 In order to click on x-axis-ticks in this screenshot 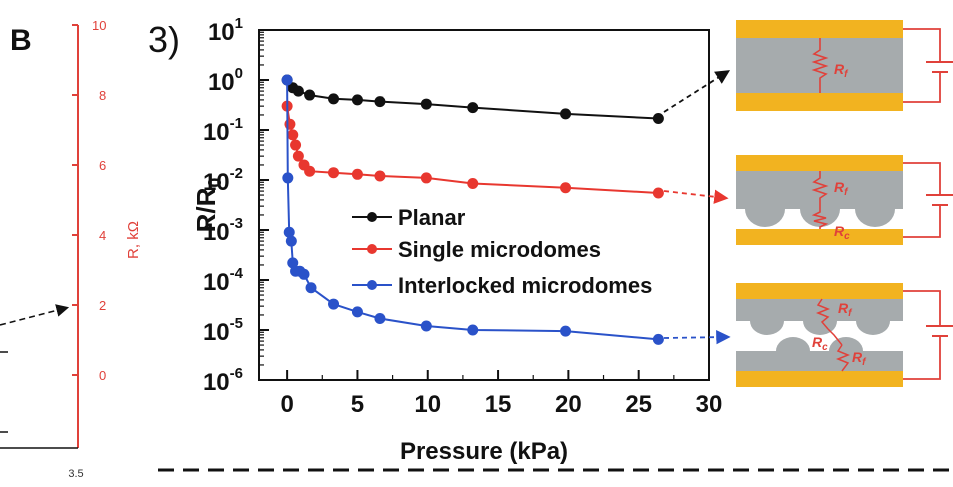, I will do `click(498, 375)`.